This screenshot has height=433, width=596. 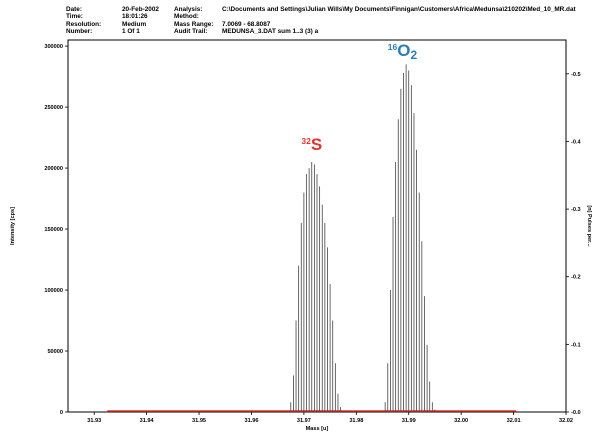 What do you see at coordinates (317, 429) in the screenshot?
I see `x-axis-label: Mass [u]` at bounding box center [317, 429].